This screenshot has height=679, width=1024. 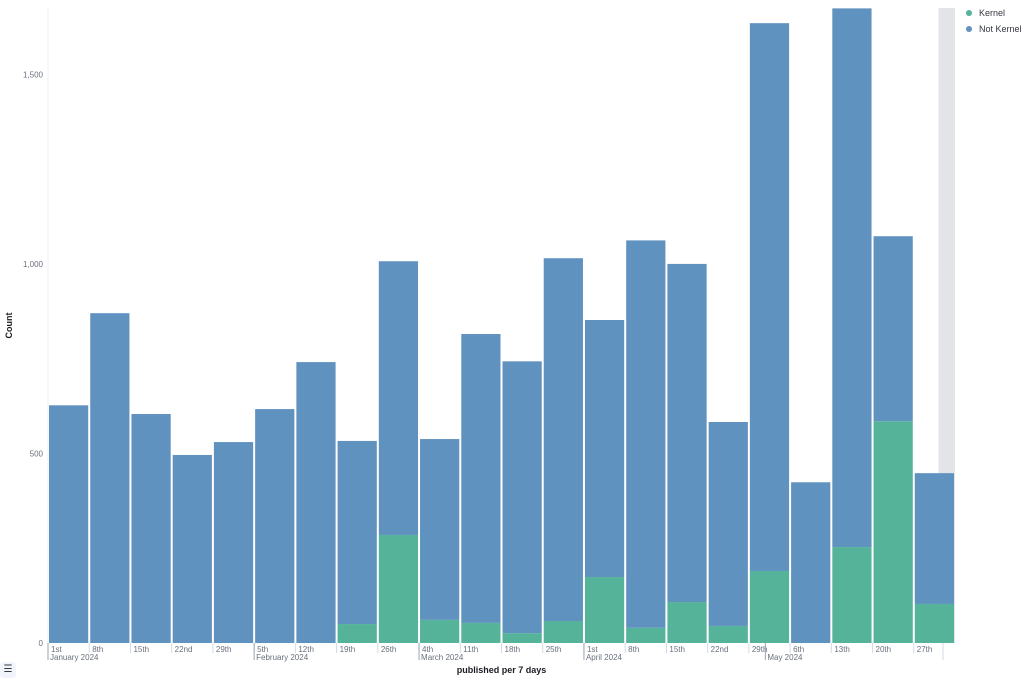 I want to click on x-tick-label: 27th, so click(x=925, y=649).